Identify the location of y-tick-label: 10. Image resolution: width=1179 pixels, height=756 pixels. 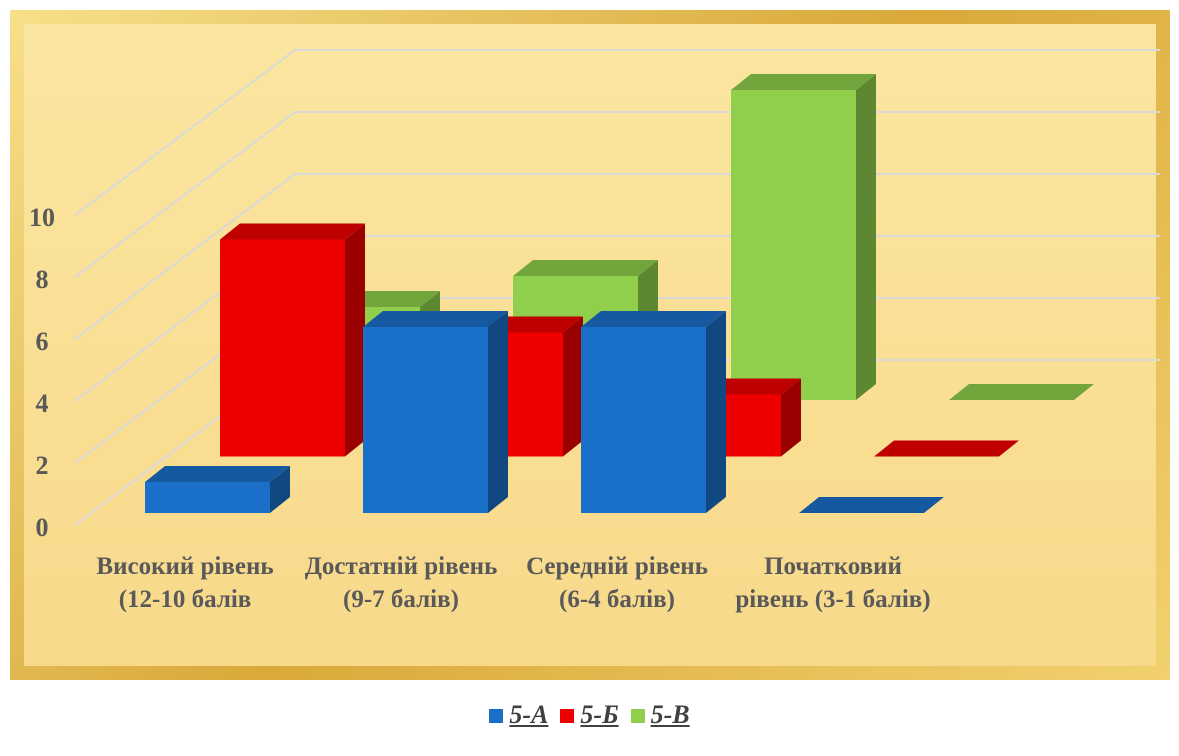
(42, 217).